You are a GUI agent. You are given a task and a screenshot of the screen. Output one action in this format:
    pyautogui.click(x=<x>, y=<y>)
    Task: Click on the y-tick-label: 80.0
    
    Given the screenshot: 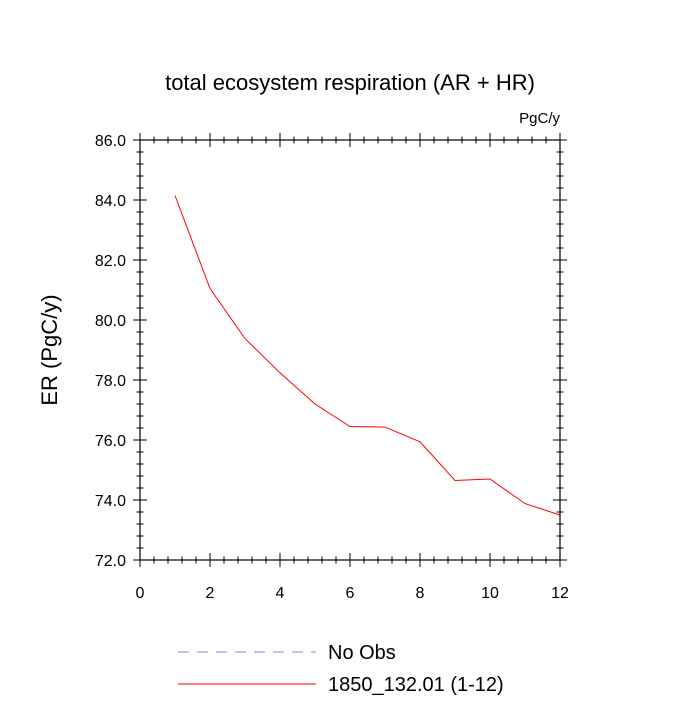 What is the action you would take?
    pyautogui.click(x=110, y=321)
    